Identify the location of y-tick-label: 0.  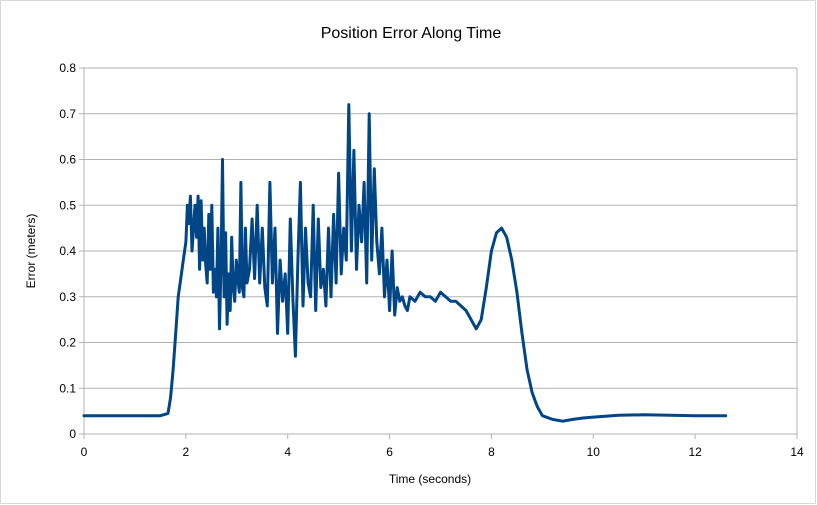
(72, 434).